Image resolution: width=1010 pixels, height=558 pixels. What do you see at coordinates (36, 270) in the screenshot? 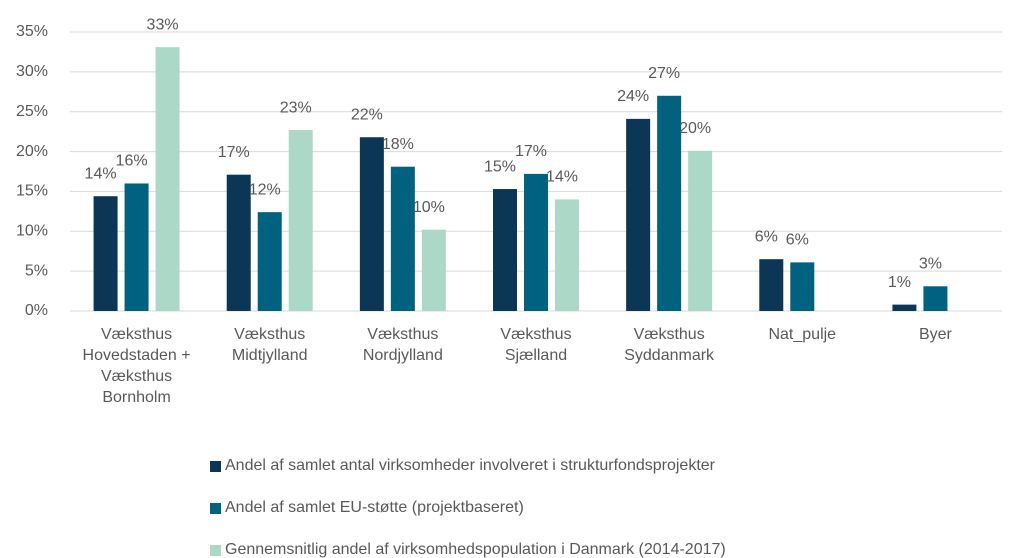
I see `y-tick-label: 5%` at bounding box center [36, 270].